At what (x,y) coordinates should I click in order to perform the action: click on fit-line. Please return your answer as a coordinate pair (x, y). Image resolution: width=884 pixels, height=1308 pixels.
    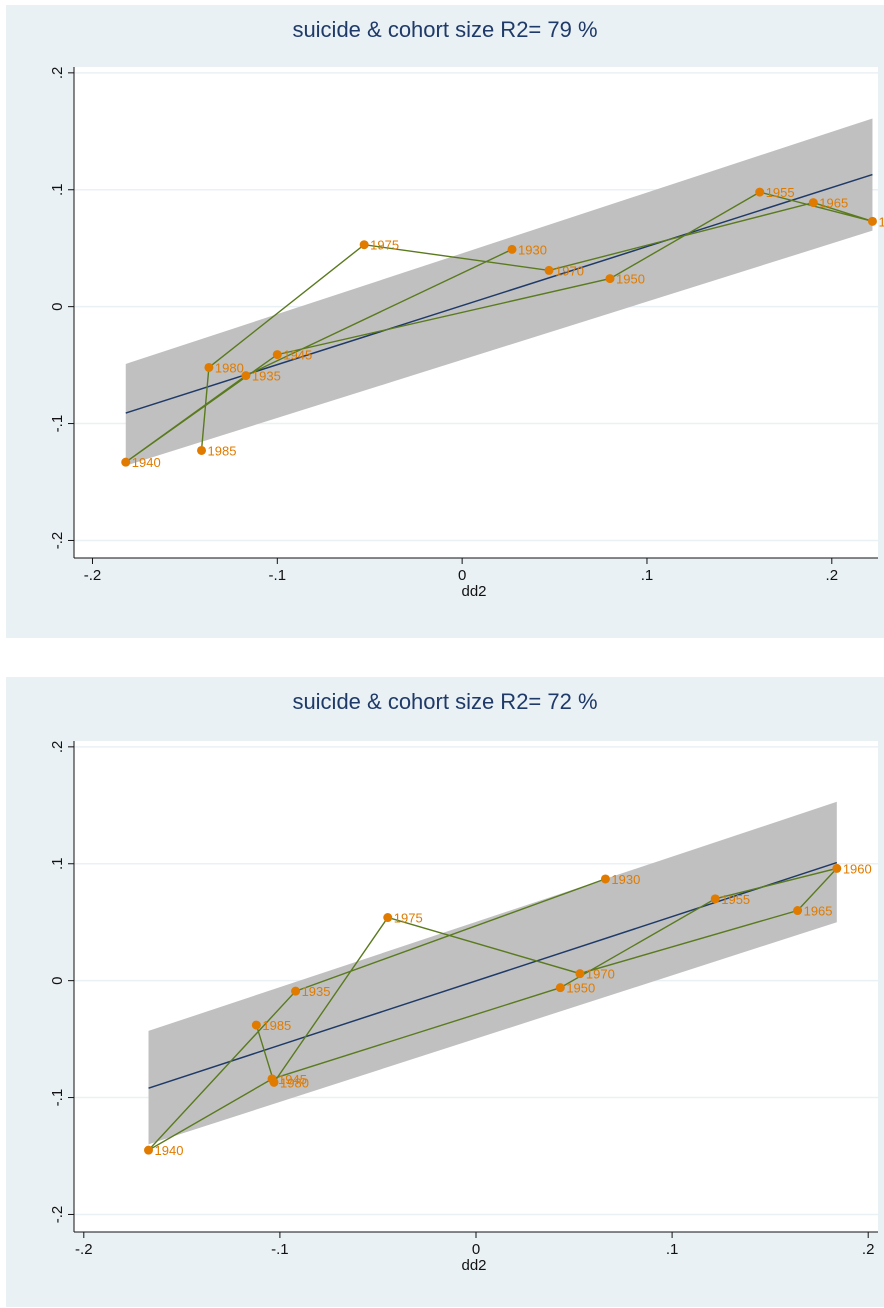
    Looking at the image, I should click on (493, 975).